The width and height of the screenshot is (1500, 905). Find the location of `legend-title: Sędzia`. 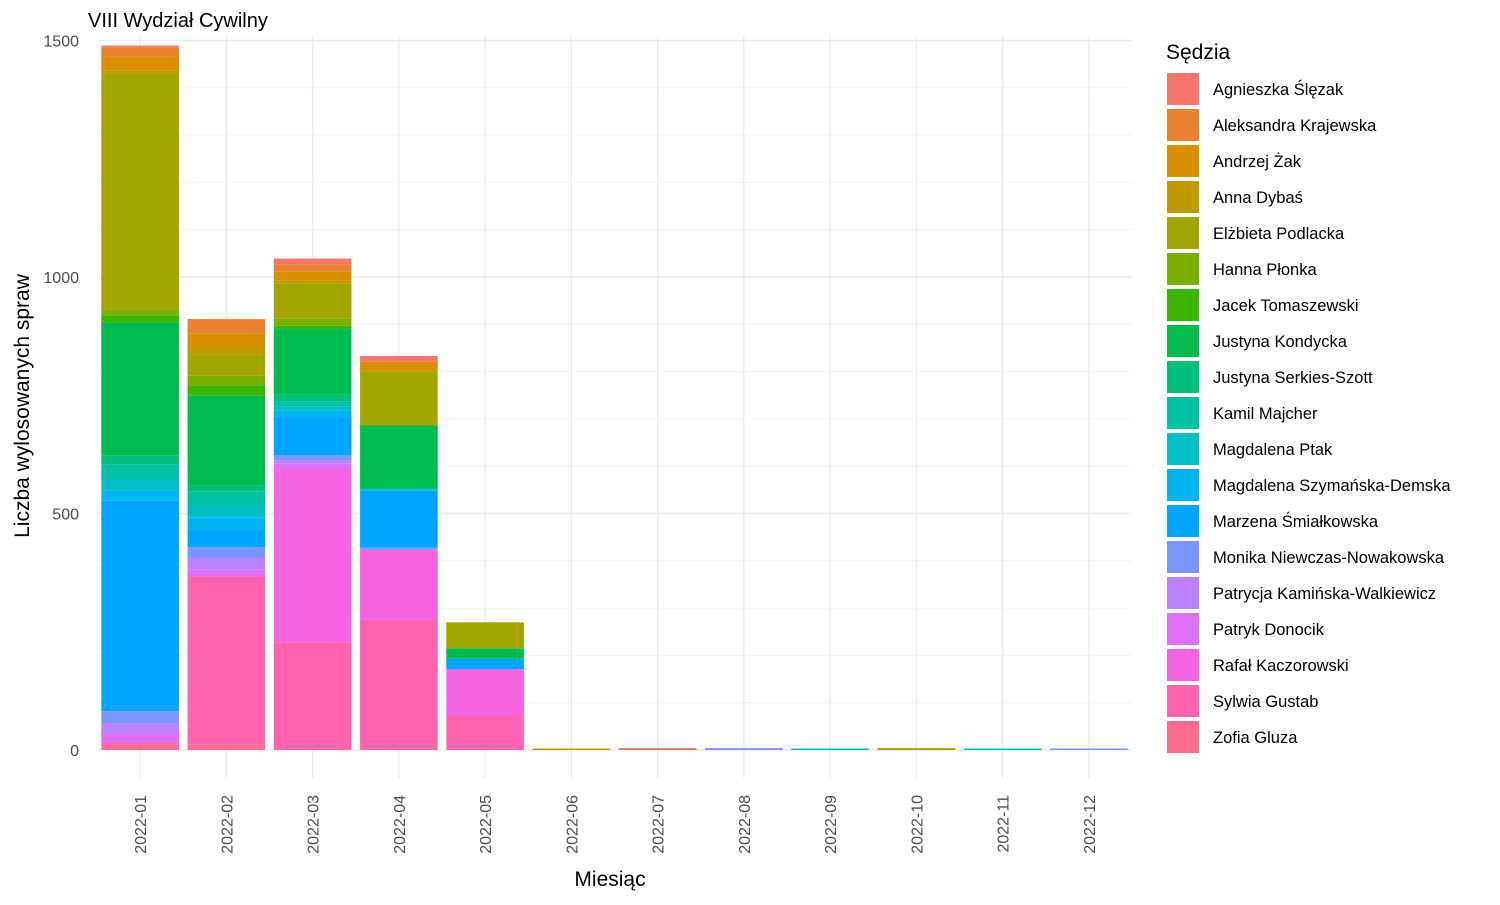

legend-title: Sędzia is located at coordinates (1198, 52).